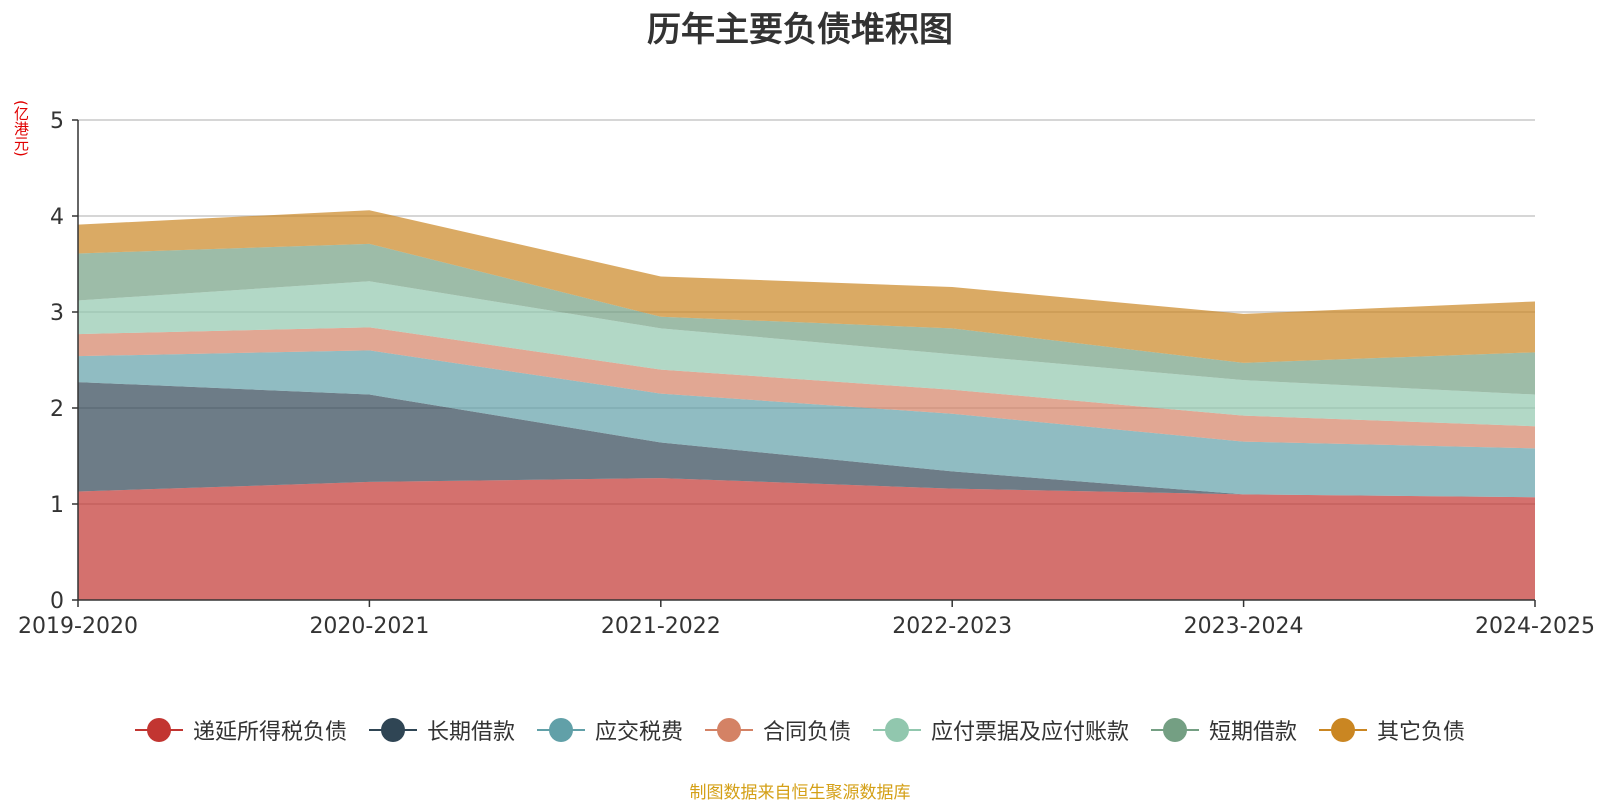 The height and width of the screenshot is (803, 1600). What do you see at coordinates (661, 626) in the screenshot?
I see `x-tick-label: 2021-2022` at bounding box center [661, 626].